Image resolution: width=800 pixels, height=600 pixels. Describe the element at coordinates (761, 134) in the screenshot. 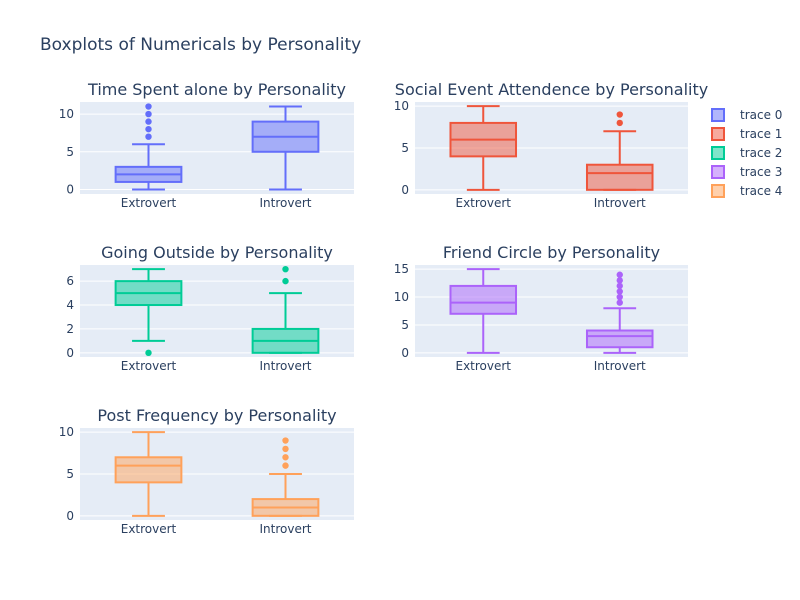

I see `legend-label: trace 1` at that location.